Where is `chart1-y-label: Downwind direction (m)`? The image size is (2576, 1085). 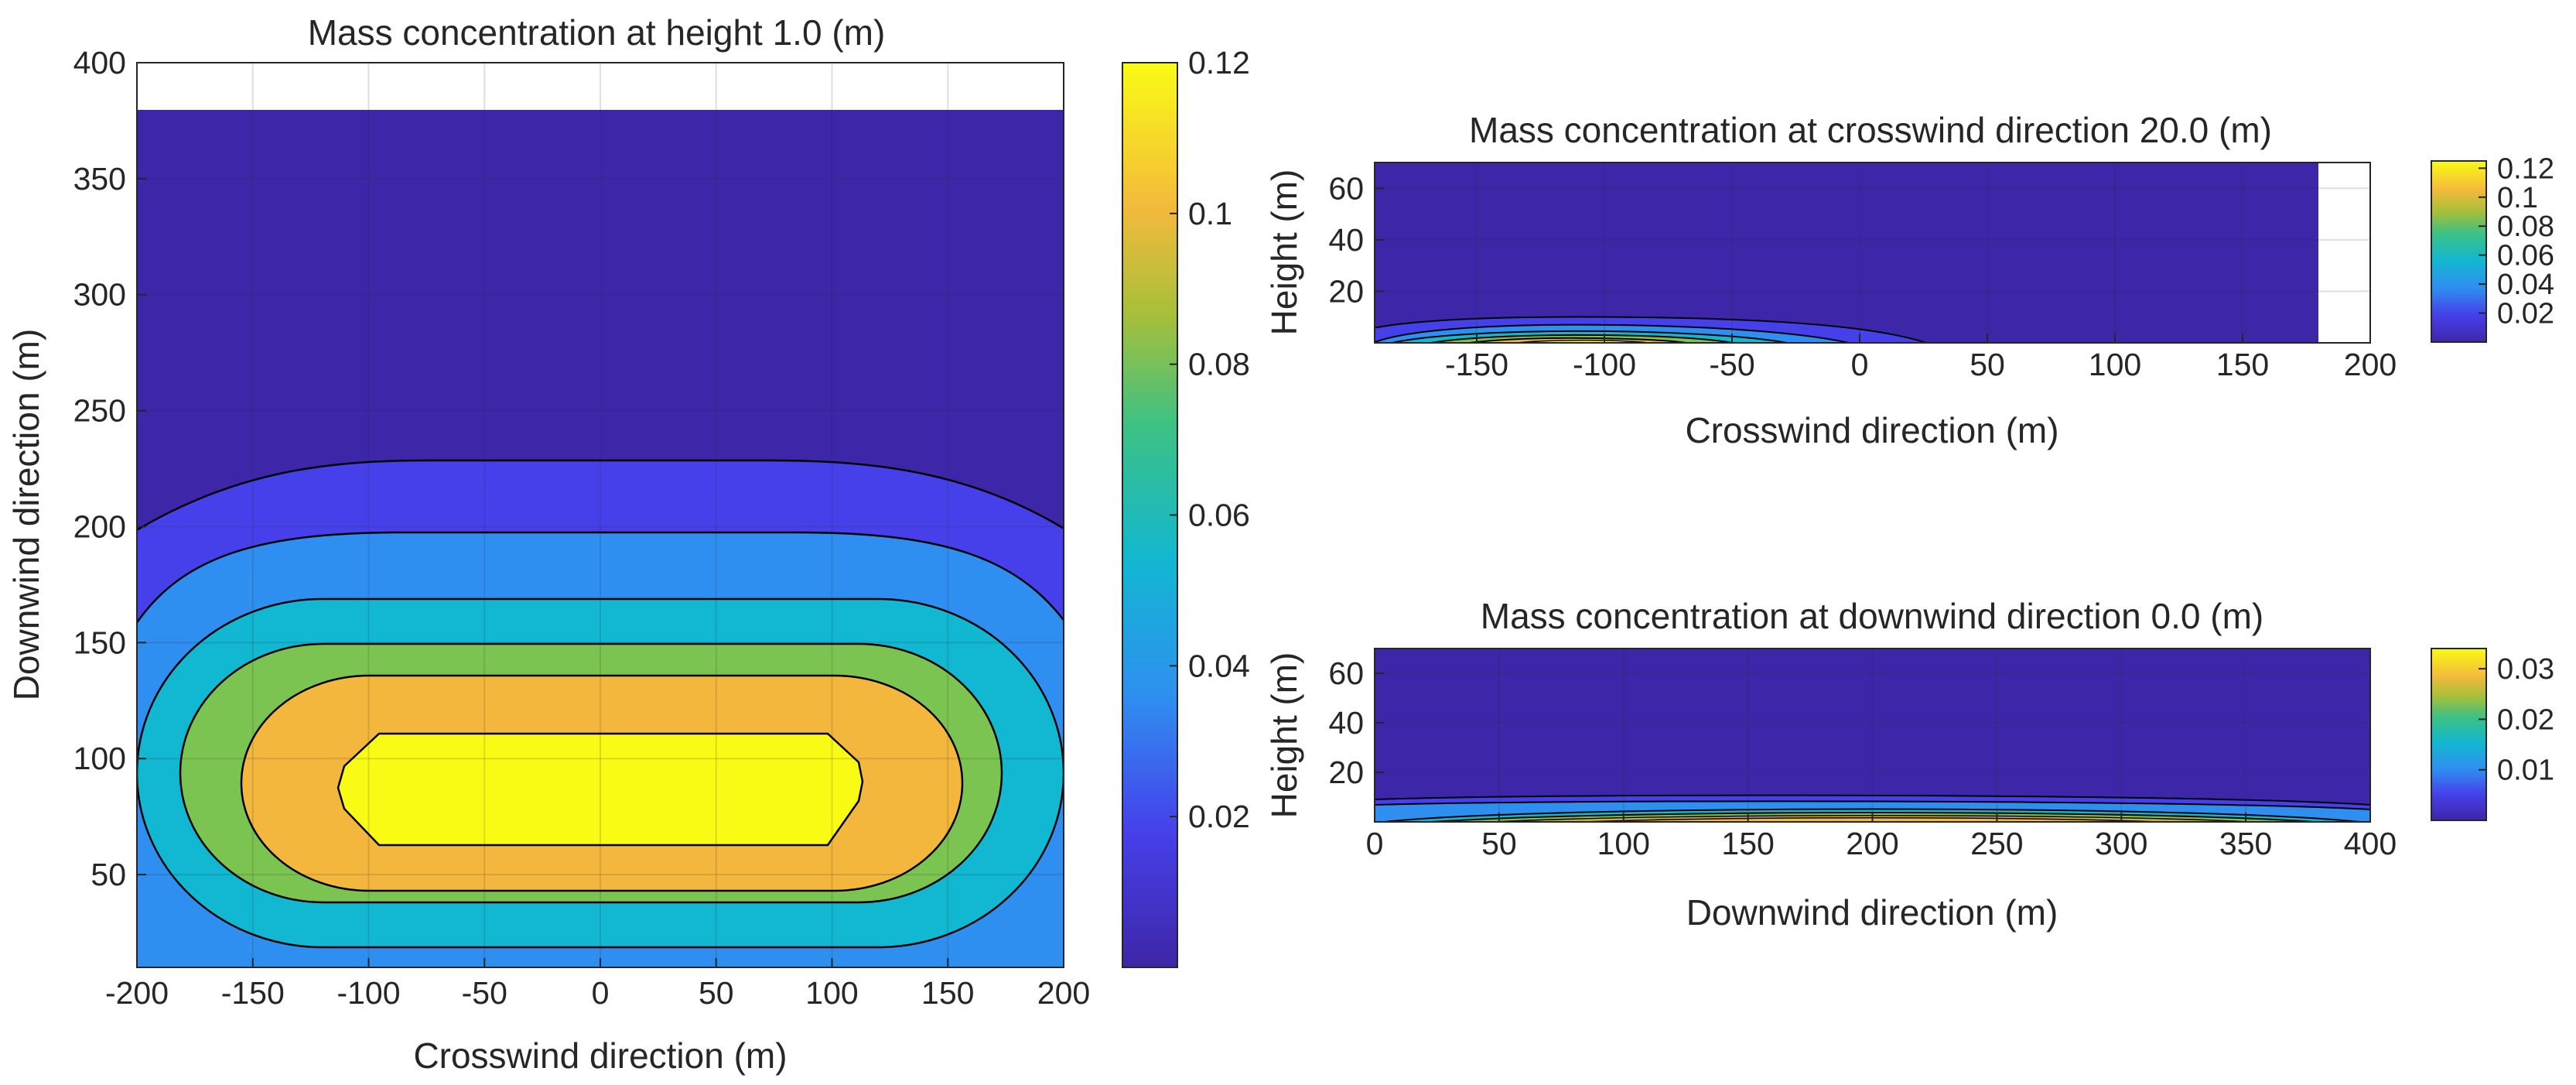
chart1-y-label: Downwind direction (m) is located at coordinates (26, 515).